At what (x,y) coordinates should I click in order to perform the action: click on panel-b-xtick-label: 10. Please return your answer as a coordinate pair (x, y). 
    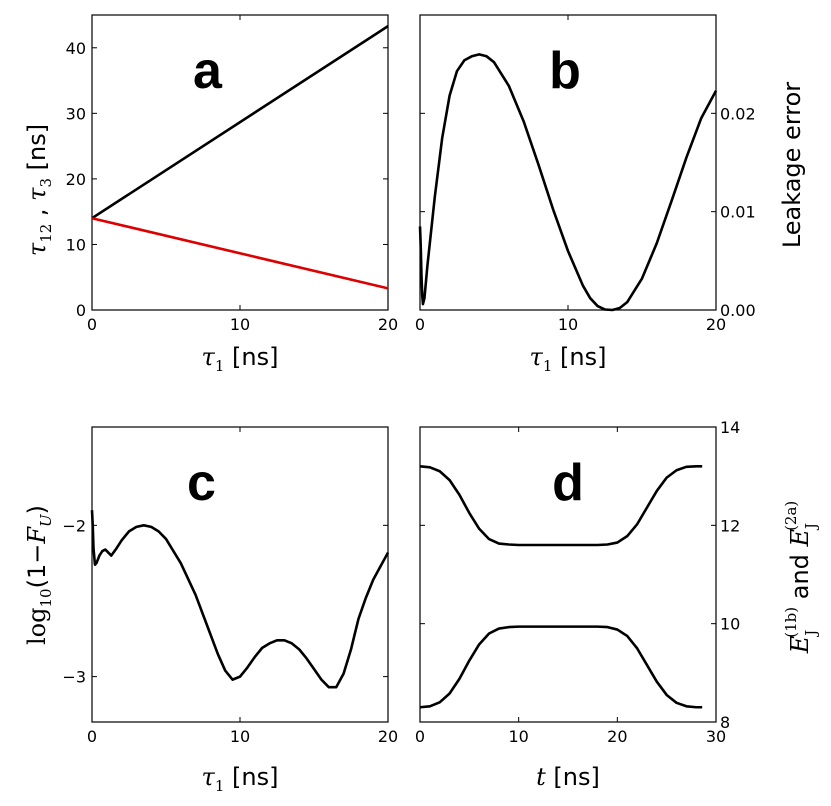
    Looking at the image, I should click on (568, 324).